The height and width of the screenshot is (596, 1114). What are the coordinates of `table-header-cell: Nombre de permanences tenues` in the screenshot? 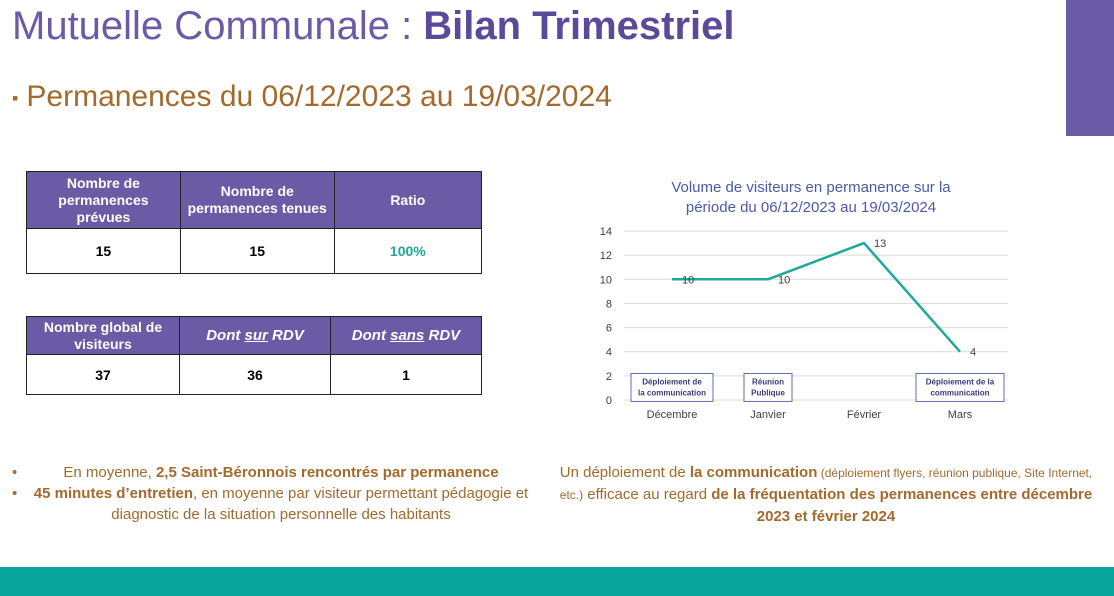 It's located at (257, 200).